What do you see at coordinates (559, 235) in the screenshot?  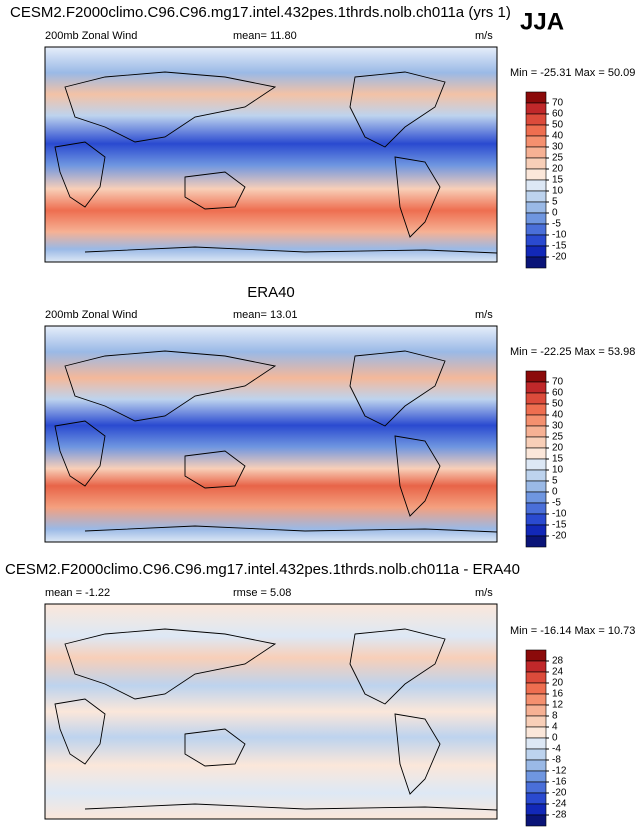 I see `colorbar-label: -10` at bounding box center [559, 235].